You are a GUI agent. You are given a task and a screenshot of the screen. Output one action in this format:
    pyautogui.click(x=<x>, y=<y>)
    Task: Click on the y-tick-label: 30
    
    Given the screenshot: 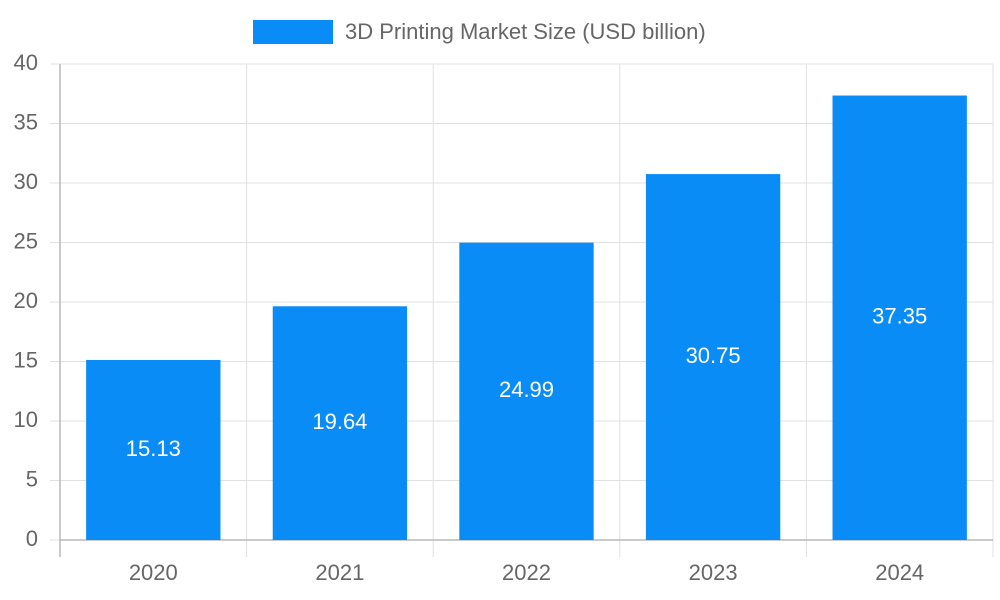 What is the action you would take?
    pyautogui.click(x=26, y=181)
    